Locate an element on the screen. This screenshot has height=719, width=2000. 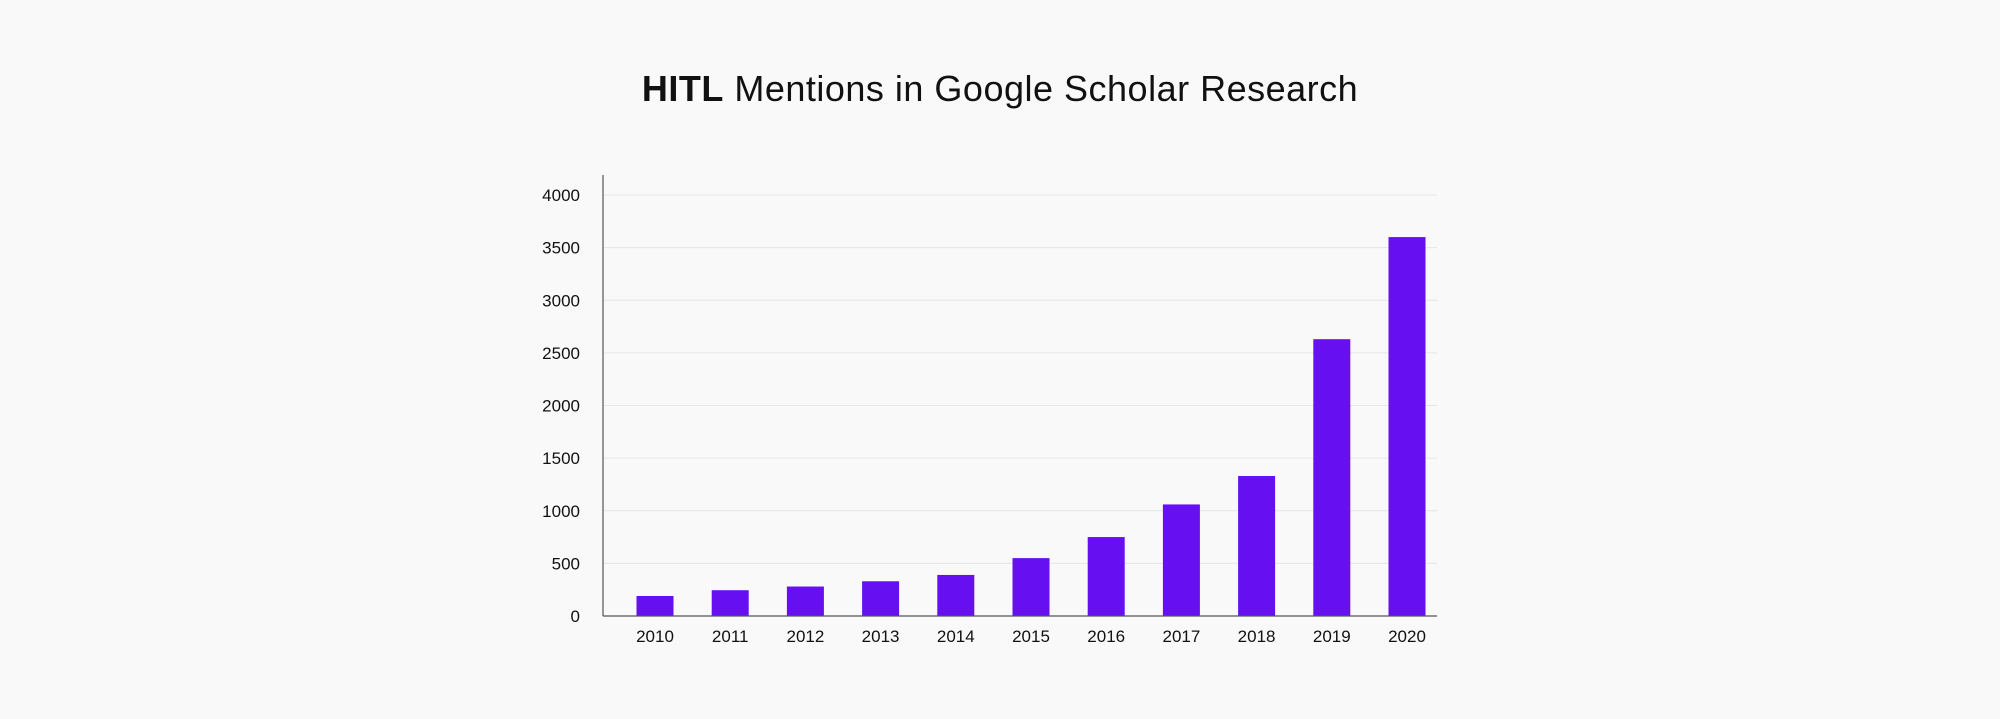
x-tick-label: 2011 is located at coordinates (730, 636).